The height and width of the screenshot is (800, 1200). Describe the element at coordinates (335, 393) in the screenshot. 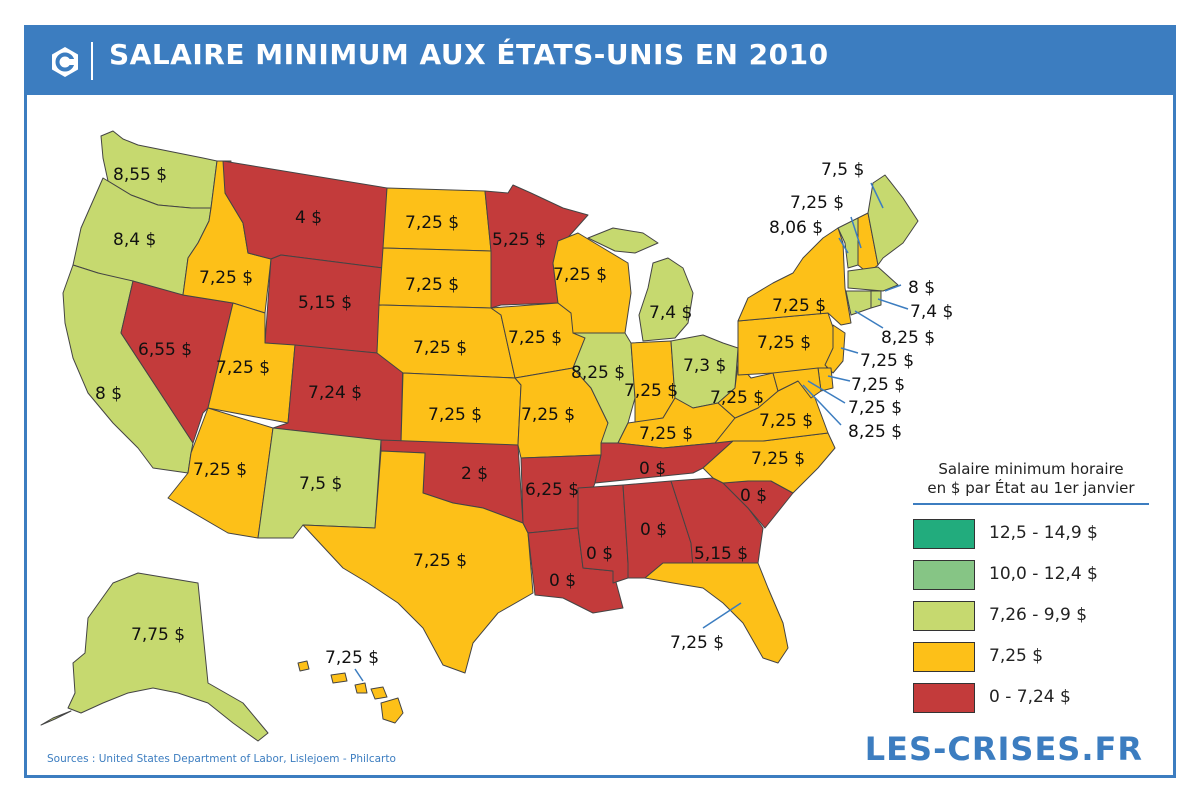

I see `label-co: 7,24 $` at that location.